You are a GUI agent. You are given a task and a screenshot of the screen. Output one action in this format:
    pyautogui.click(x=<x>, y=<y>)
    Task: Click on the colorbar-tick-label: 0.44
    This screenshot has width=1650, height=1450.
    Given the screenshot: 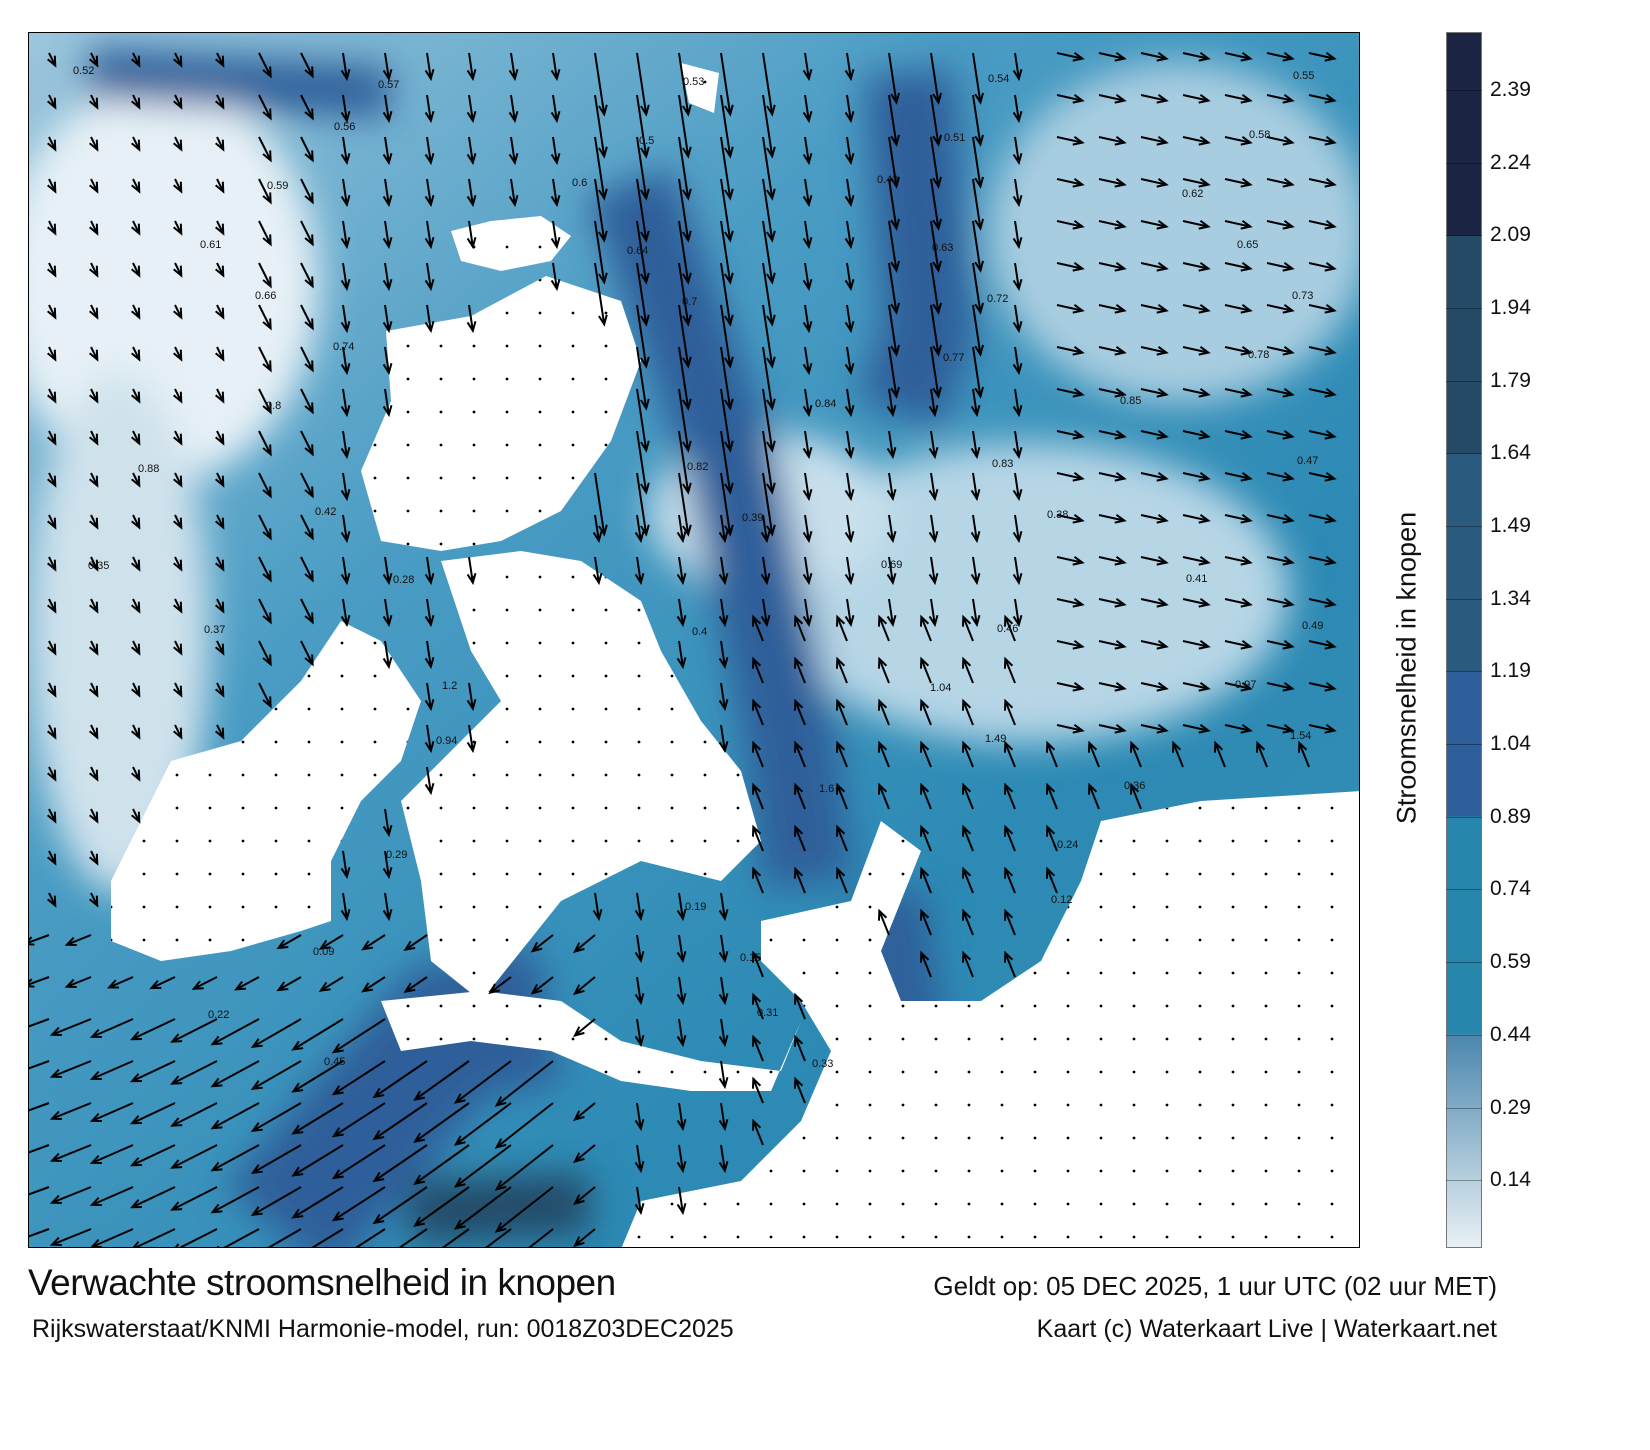 What is the action you would take?
    pyautogui.click(x=1510, y=1034)
    